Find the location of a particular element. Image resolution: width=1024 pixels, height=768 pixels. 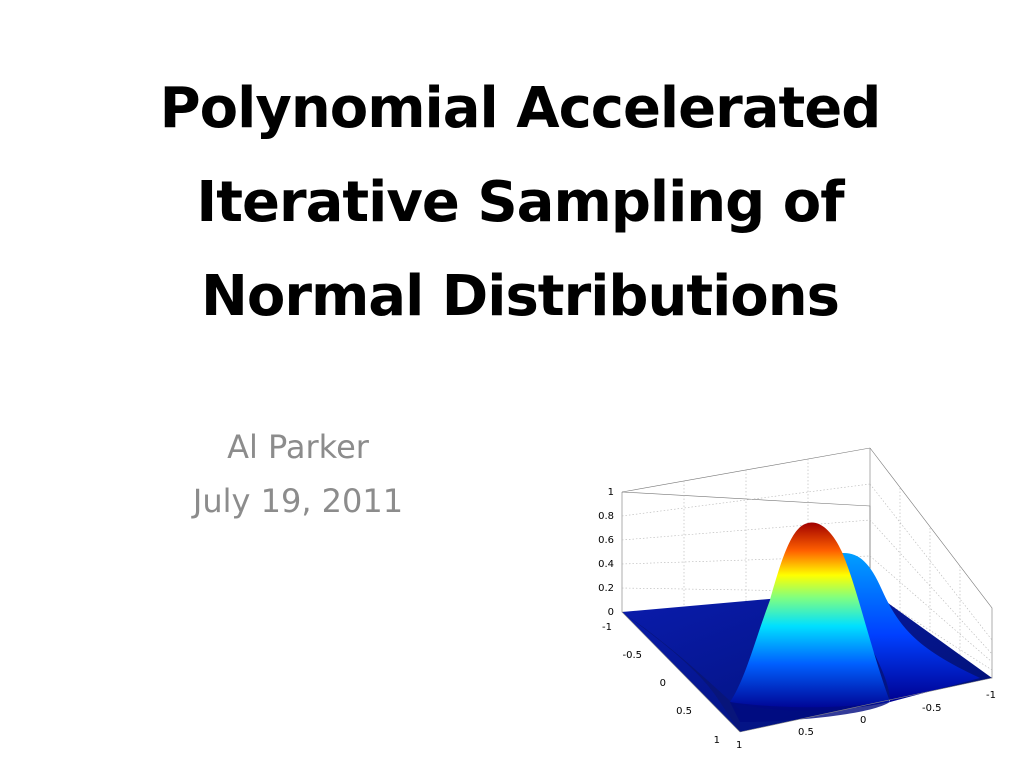

y-axis: -1 -0.5 0 0.5 1 is located at coordinates (661, 684).